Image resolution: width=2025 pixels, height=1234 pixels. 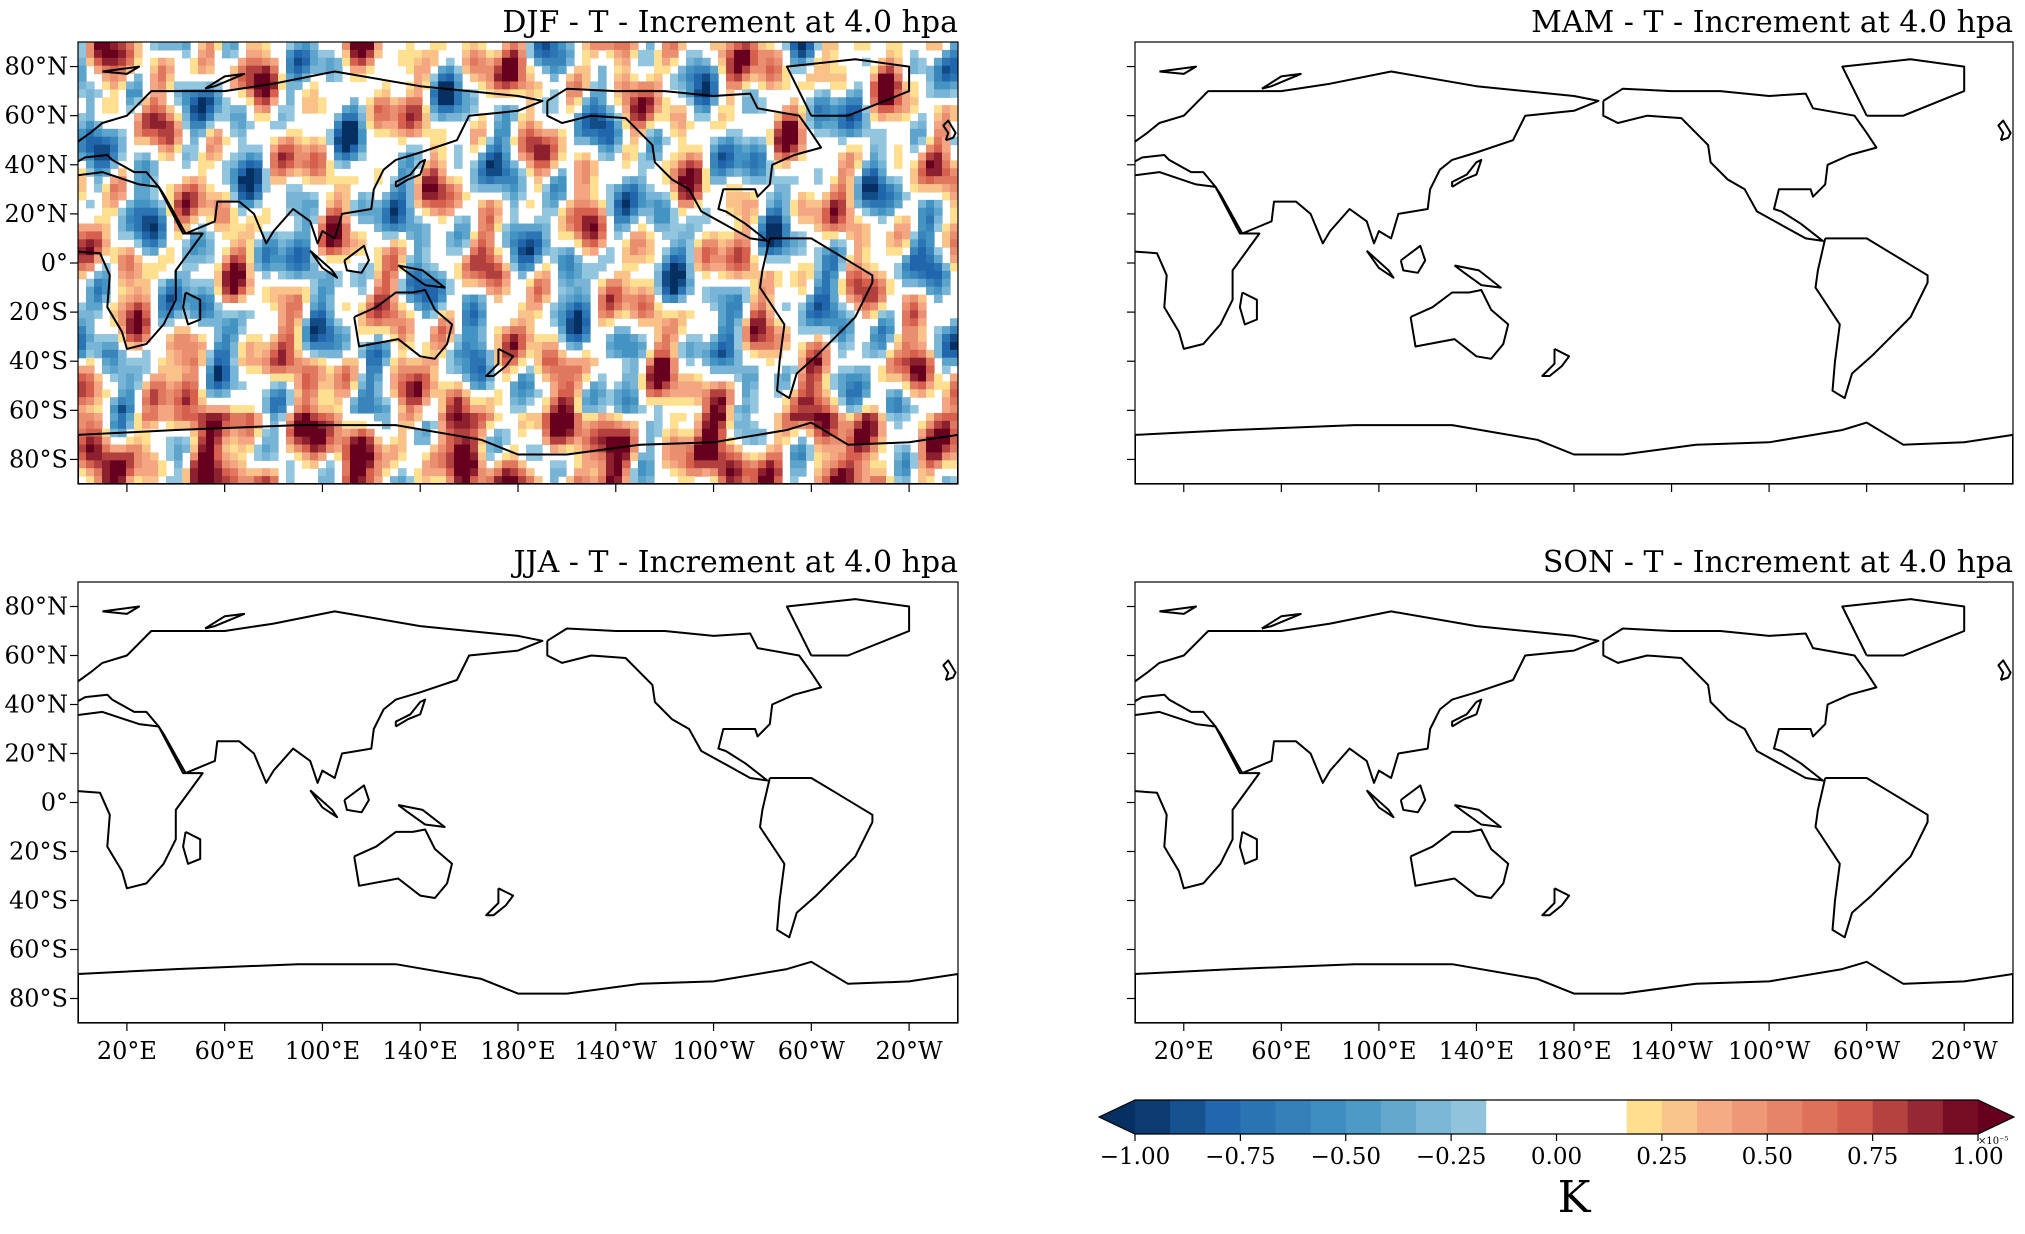 What do you see at coordinates (1117, 1117) in the screenshot?
I see `colorbar-extend-min` at bounding box center [1117, 1117].